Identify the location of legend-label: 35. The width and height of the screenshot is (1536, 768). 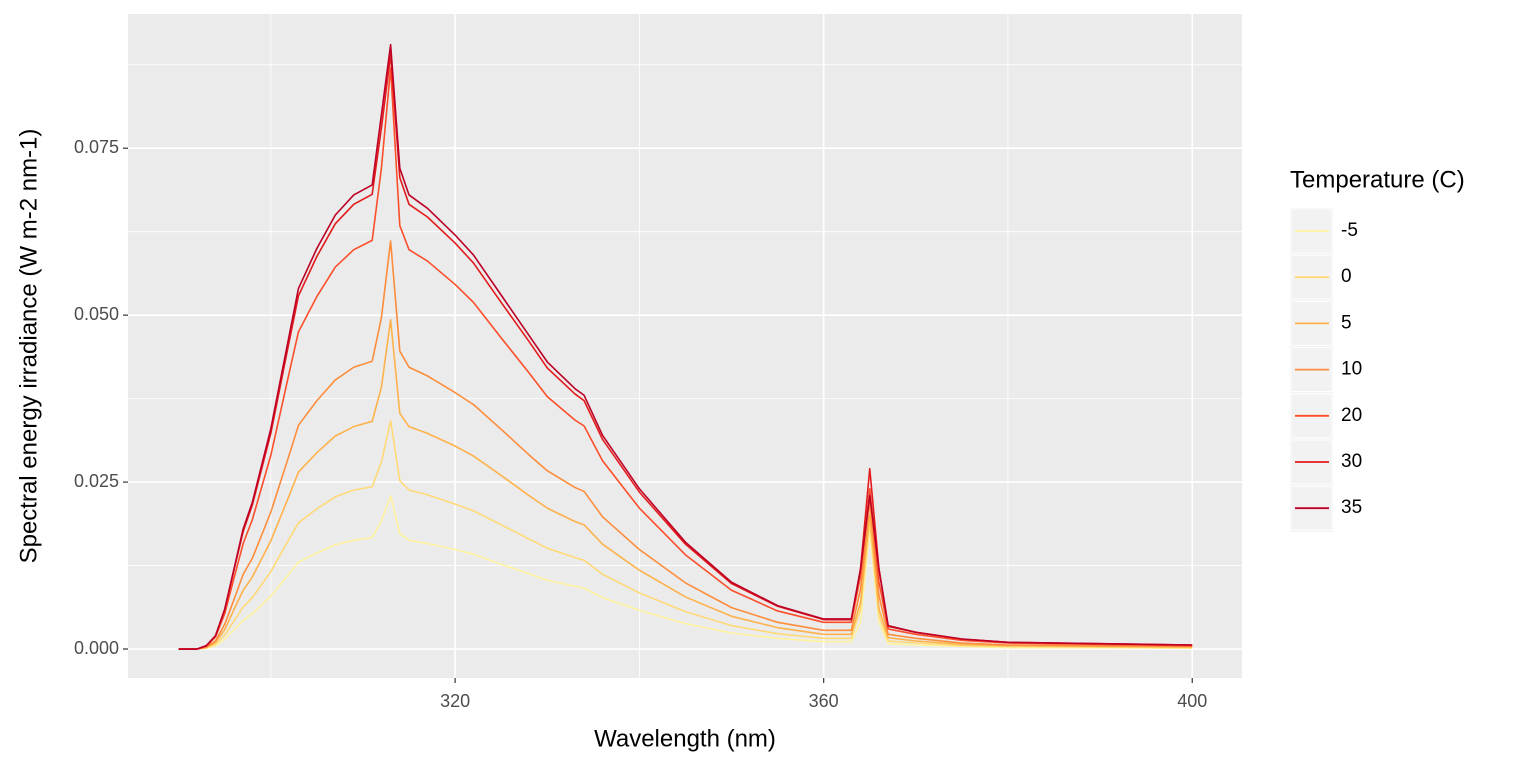
(1351, 507).